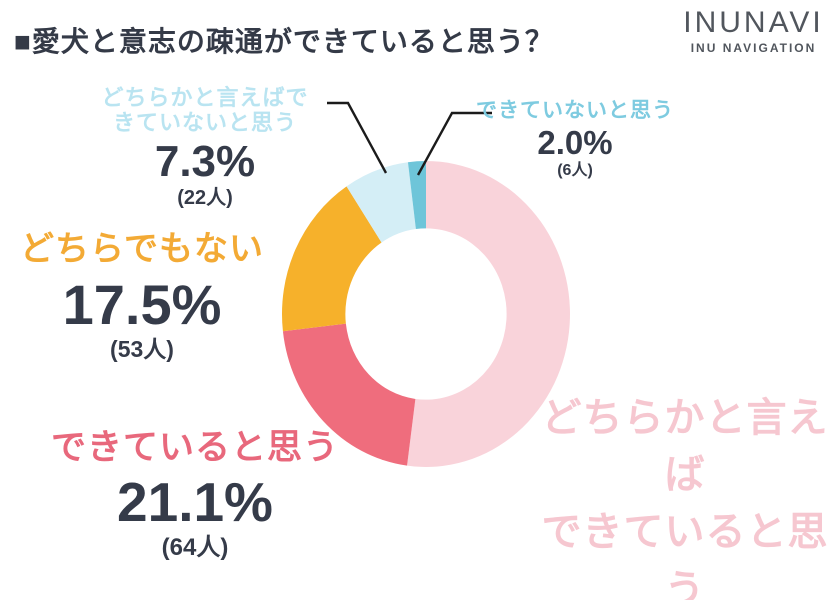 This screenshot has height=600, width=837. I want to click on brand-logo-name: INUNAVI, so click(753, 22).